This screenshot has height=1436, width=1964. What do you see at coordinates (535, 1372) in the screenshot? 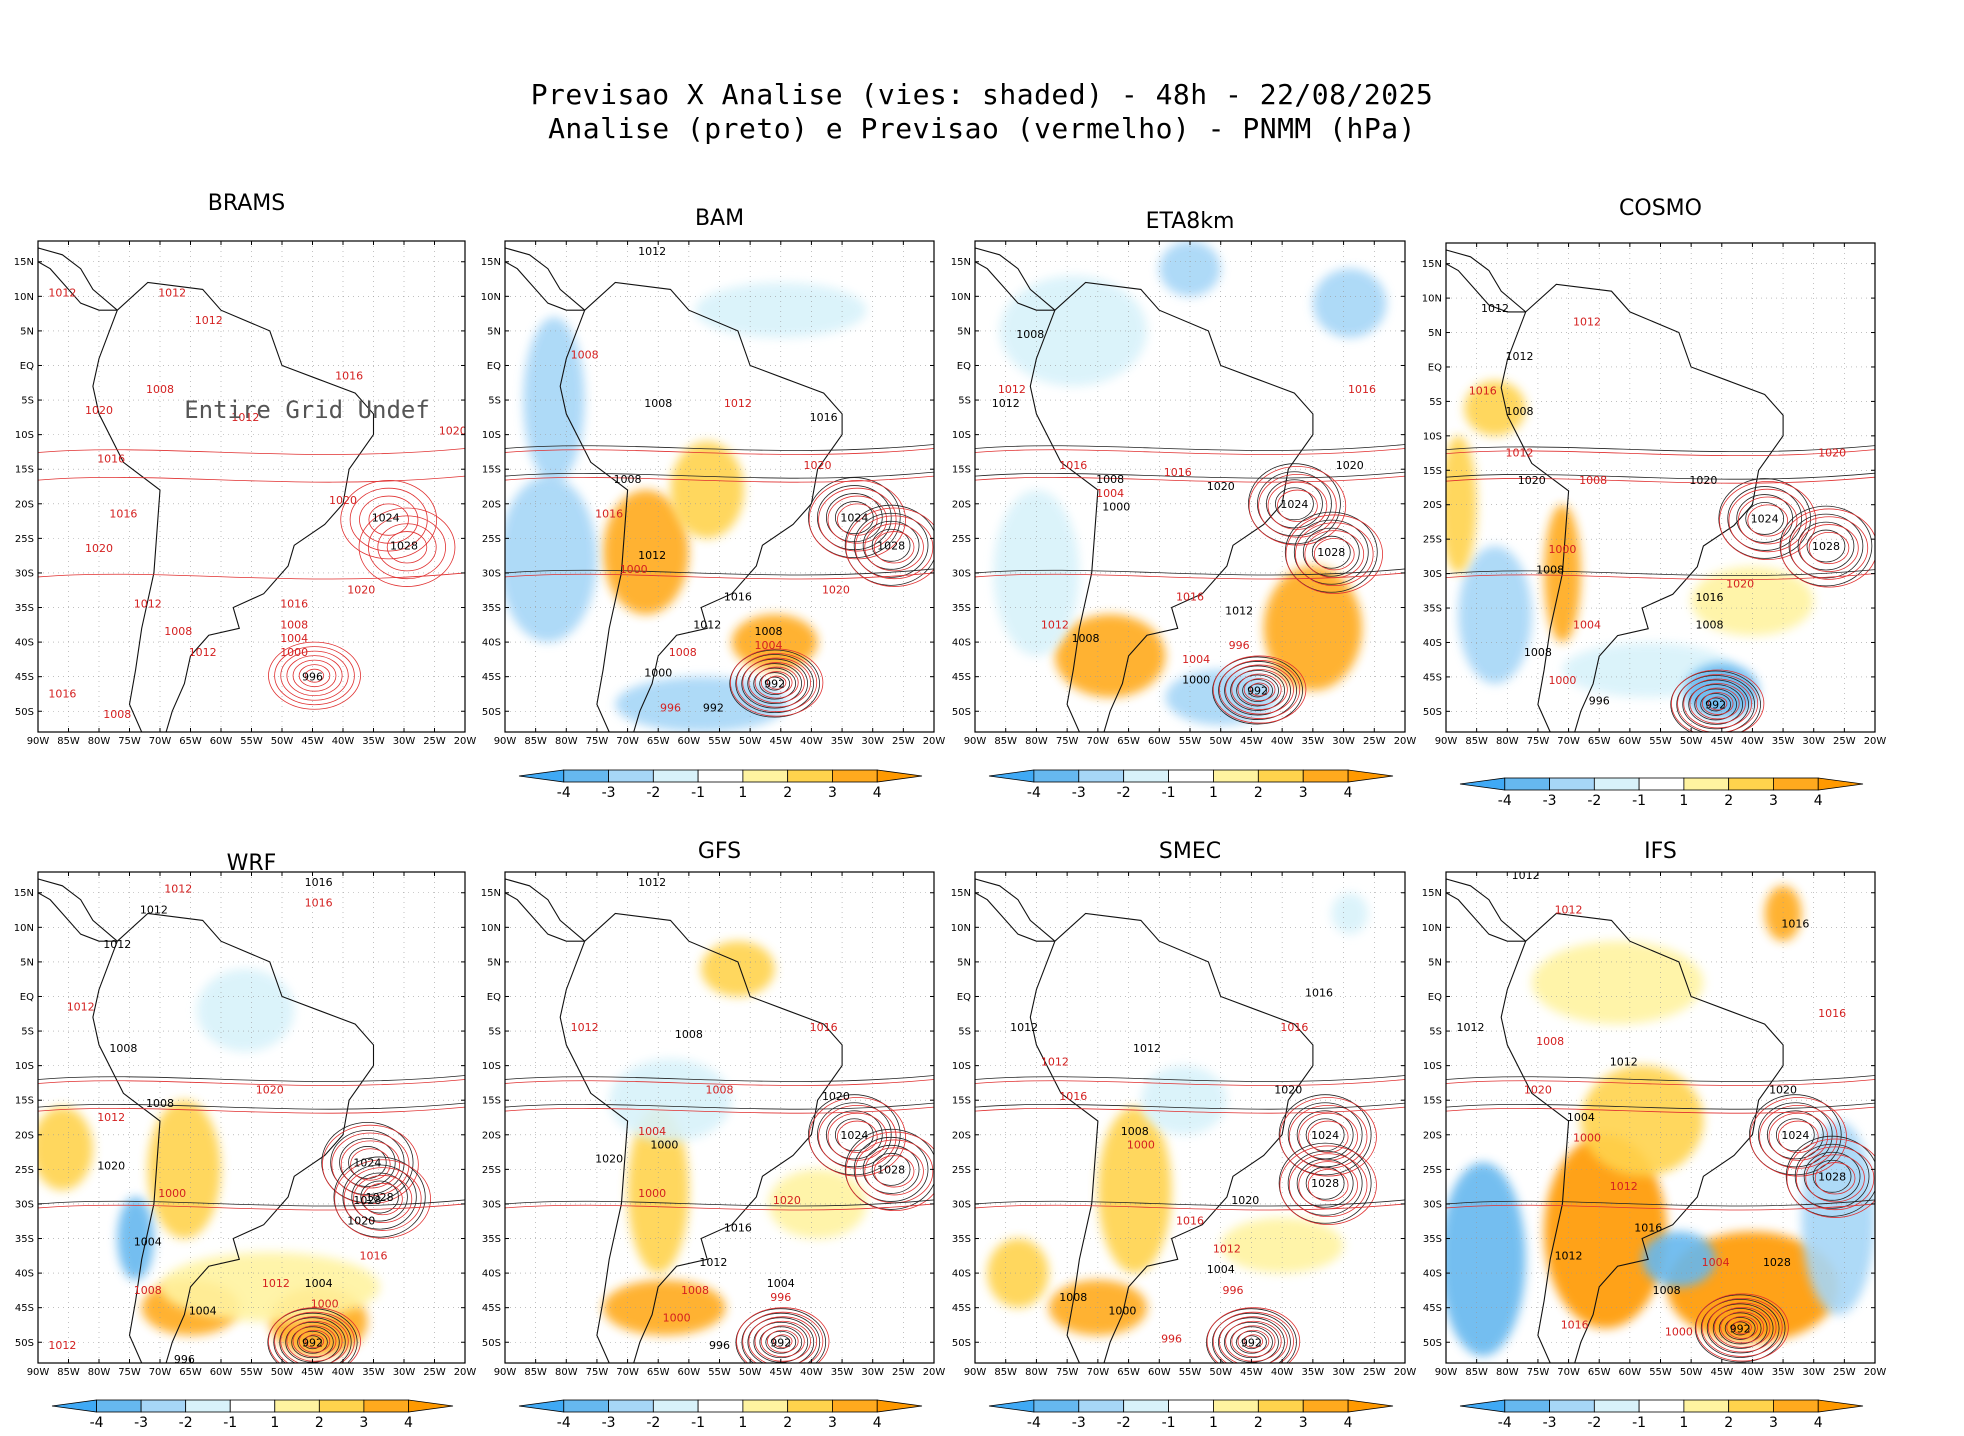
I see `lon-tick-label: 85W` at bounding box center [535, 1372].